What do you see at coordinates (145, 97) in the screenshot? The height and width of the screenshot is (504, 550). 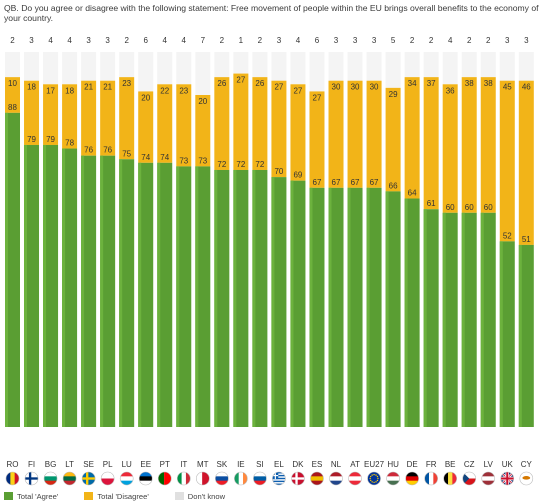 I see `label-disagree-ee: 20` at bounding box center [145, 97].